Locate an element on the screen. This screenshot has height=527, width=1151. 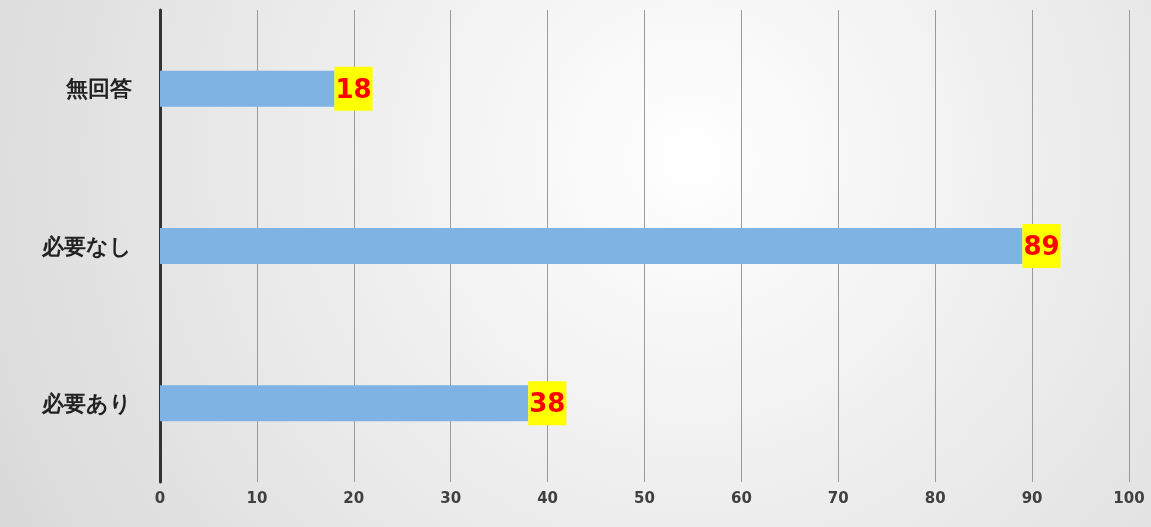
data-label: 18 is located at coordinates (353, 88).